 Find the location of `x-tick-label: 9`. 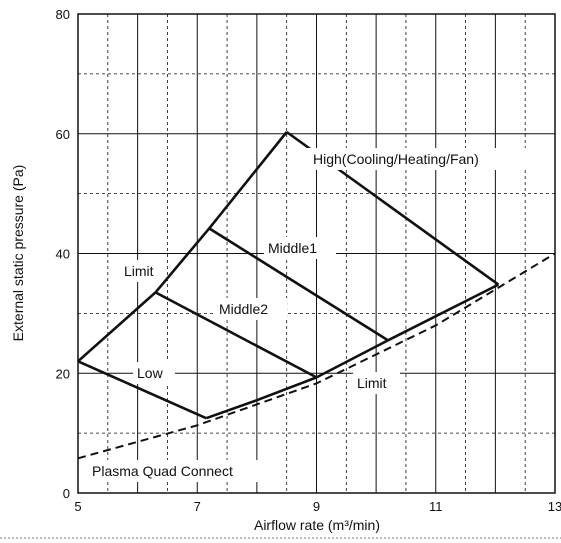

x-tick-label: 9 is located at coordinates (316, 506).